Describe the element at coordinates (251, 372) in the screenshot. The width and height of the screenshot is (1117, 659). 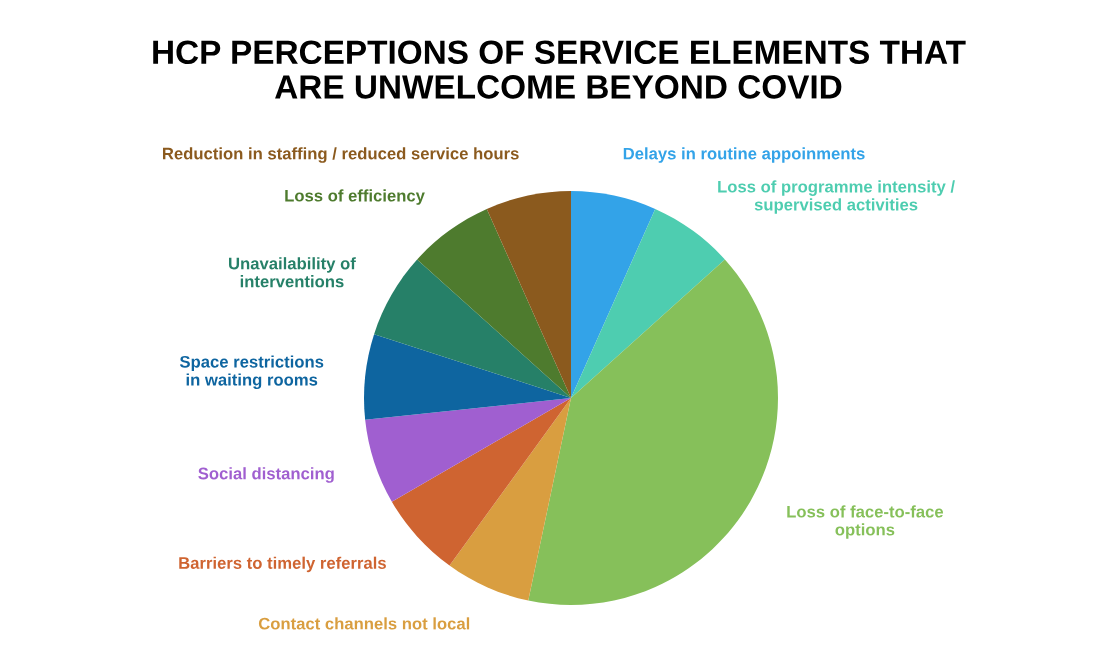
I see `slice-label: Space restrictions in waiting rooms` at that location.